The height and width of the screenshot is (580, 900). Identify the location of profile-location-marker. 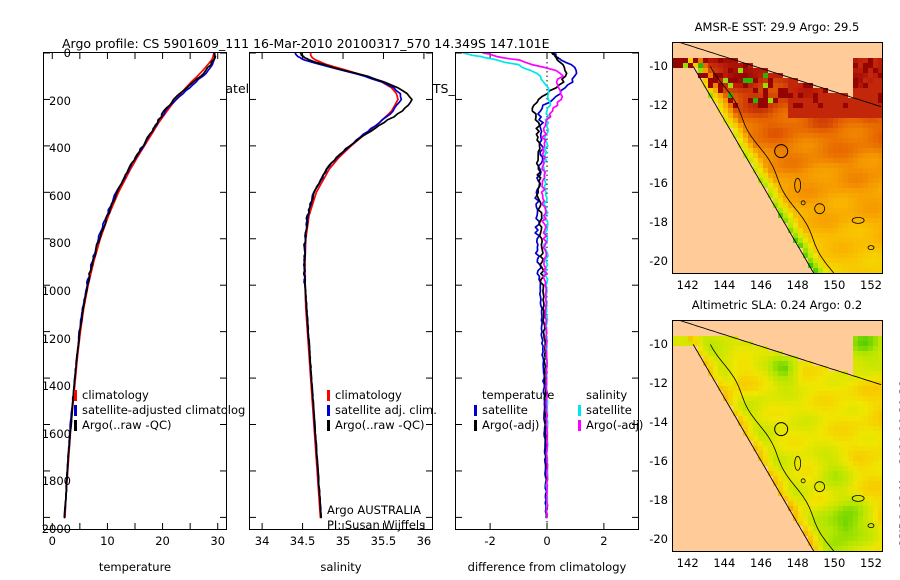
(781, 151).